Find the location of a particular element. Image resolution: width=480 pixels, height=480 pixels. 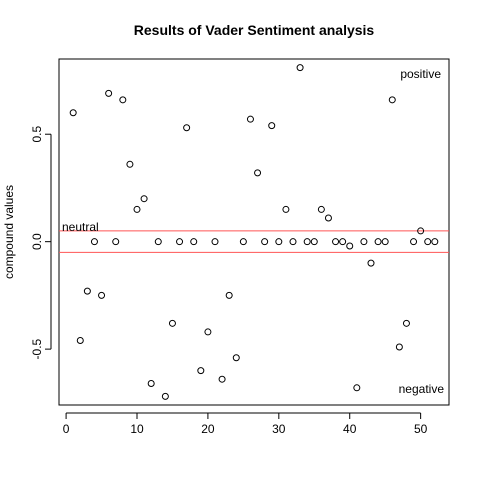

y-axis: -0.5 0.0 0.5 is located at coordinates (41, 242).